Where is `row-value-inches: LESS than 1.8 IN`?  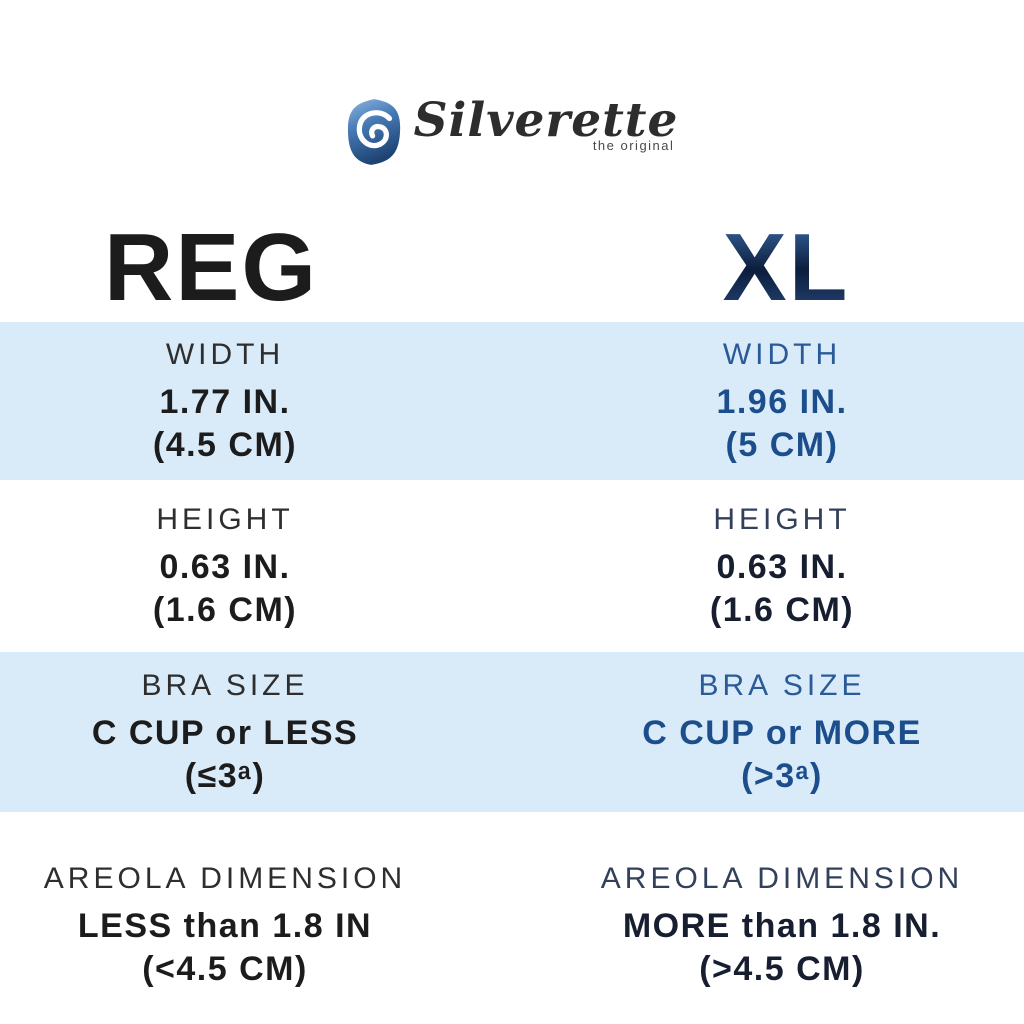
row-value-inches: LESS than 1.8 IN is located at coordinates (225, 925).